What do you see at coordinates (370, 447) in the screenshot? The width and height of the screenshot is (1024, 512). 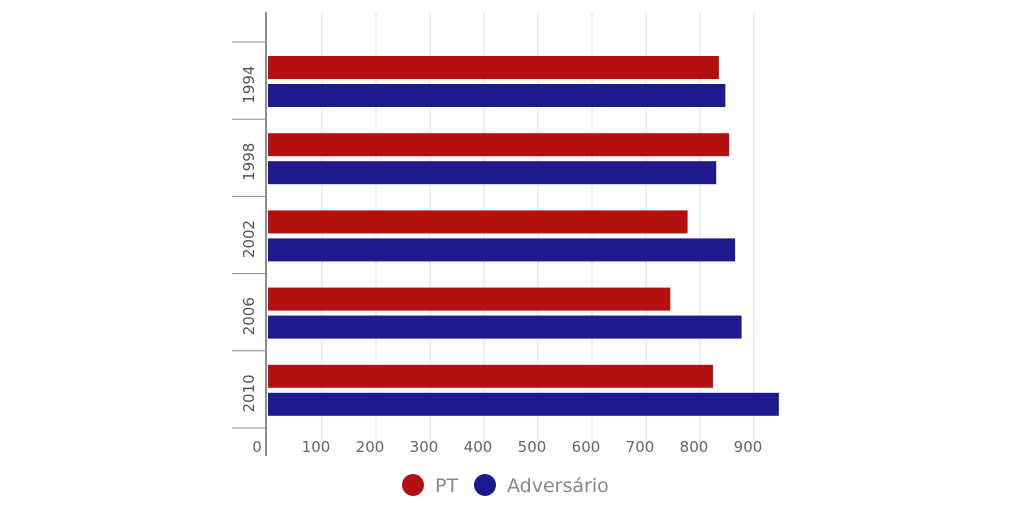 I see `x-tick-label: 200` at bounding box center [370, 447].